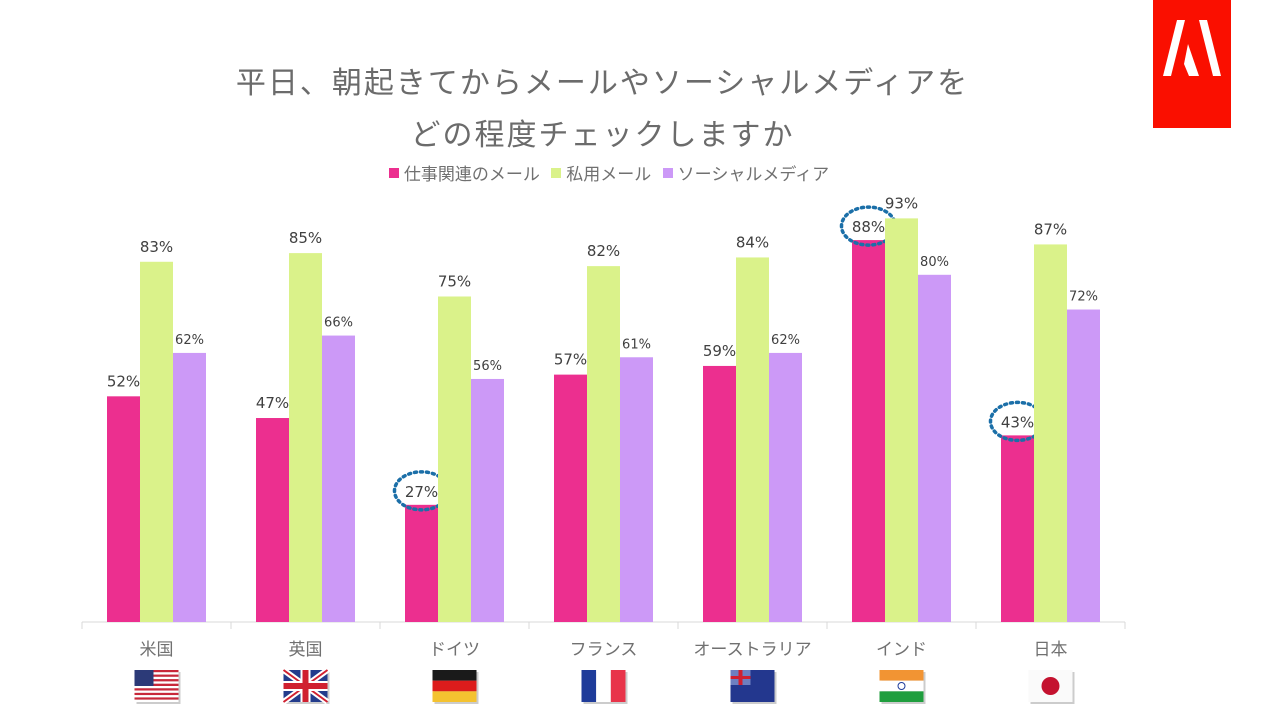 Image resolution: width=1280 pixels, height=720 pixels. Describe the element at coordinates (471, 175) in the screenshot. I see `legend-label: 仕事関連のメール` at that location.